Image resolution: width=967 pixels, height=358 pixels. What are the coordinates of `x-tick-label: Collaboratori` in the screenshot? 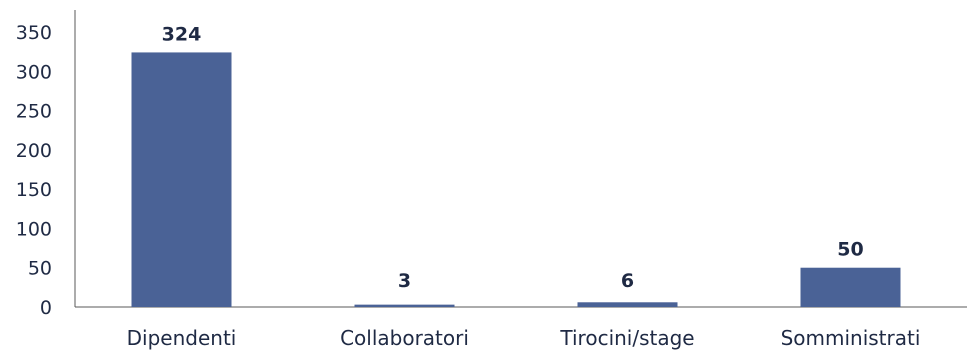 It's located at (404, 338).